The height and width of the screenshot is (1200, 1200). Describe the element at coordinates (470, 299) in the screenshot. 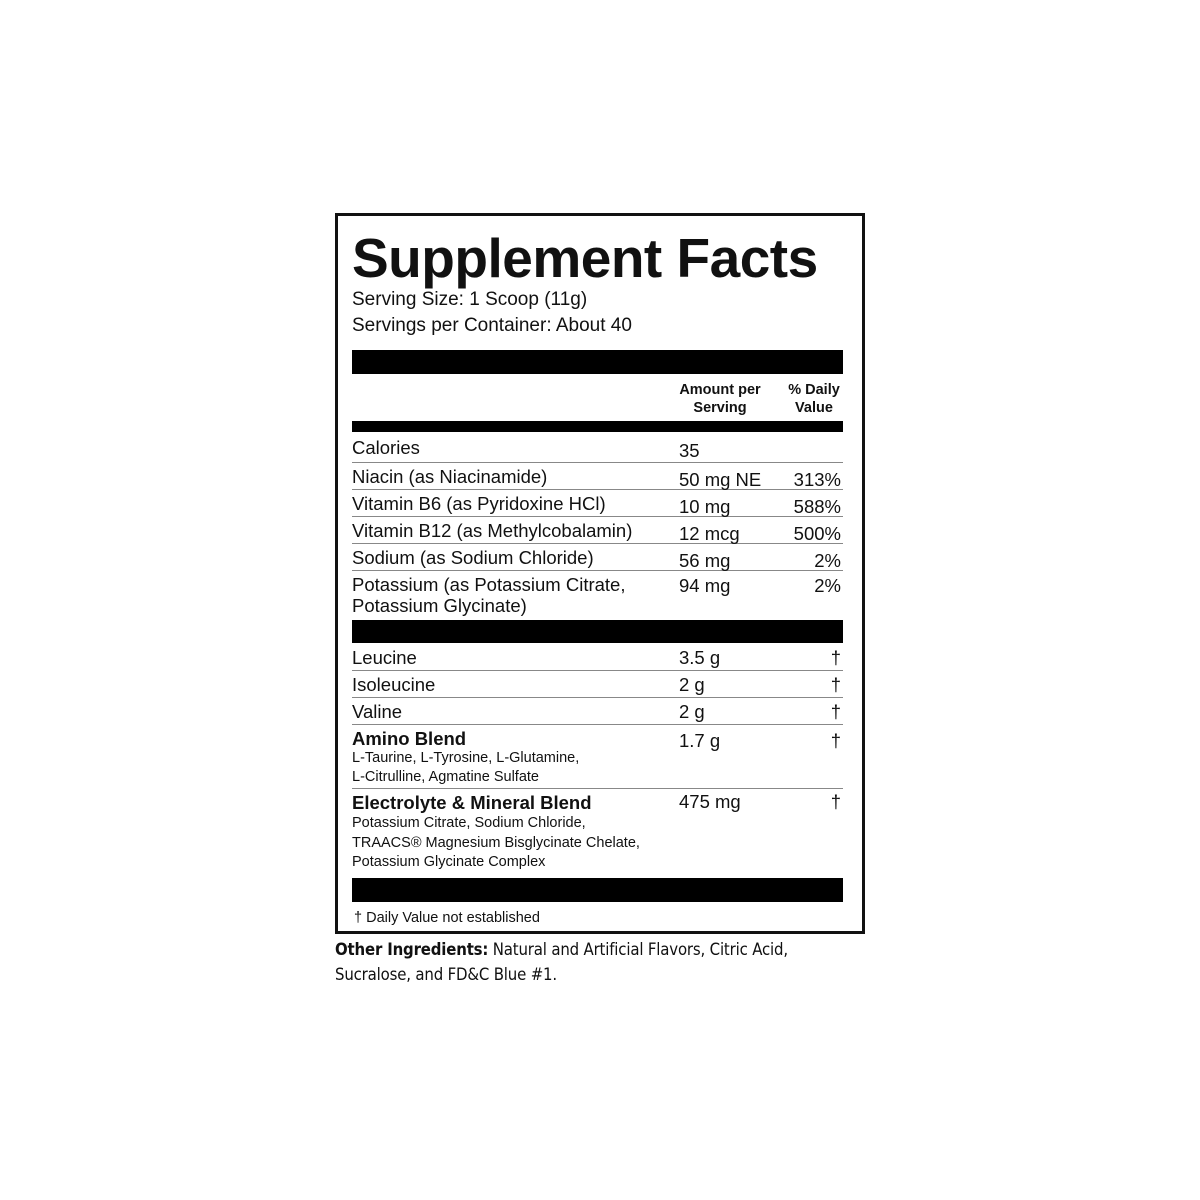

I see `serving-size: Serving Size: 1 Scoop (11g)` at that location.